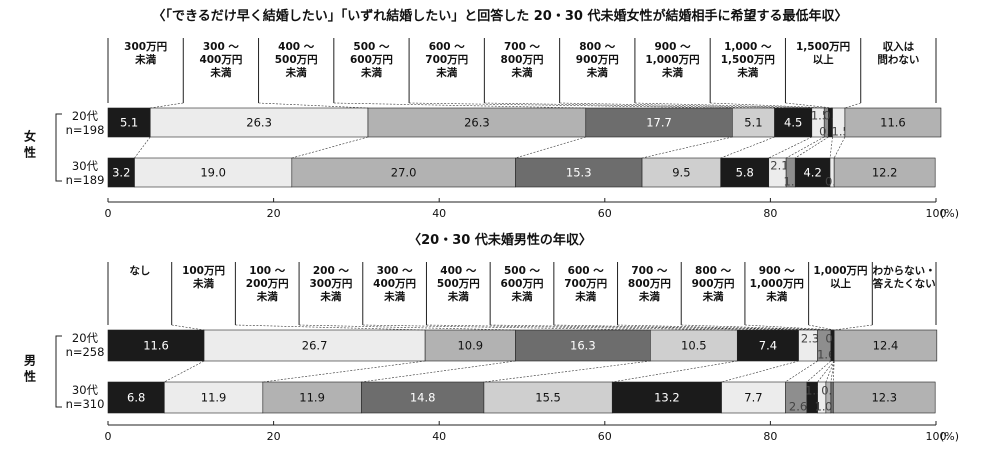  Describe the element at coordinates (779, 166) in the screenshot. I see `value-label-small: 2.1` at that location.